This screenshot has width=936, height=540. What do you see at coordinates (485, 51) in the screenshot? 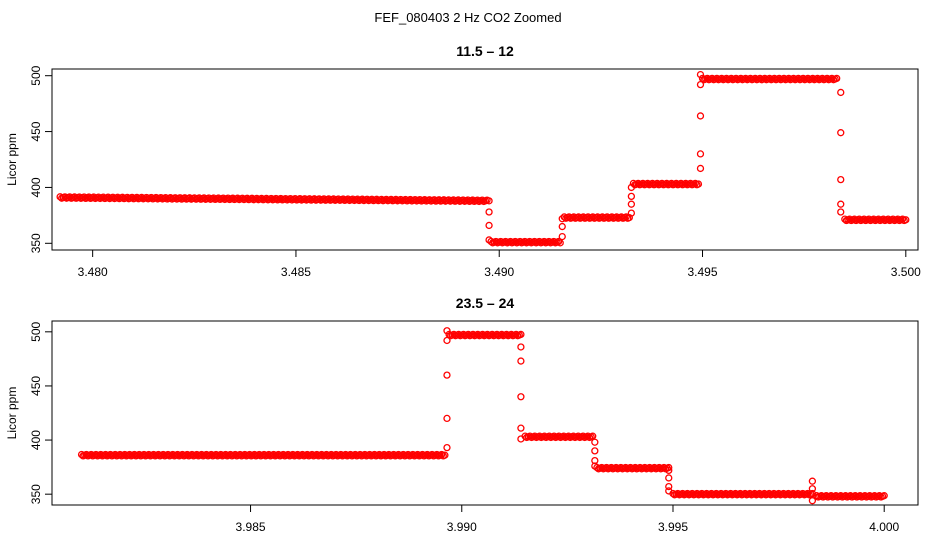
I see `panel-title: 11.5 – 12` at bounding box center [485, 51].